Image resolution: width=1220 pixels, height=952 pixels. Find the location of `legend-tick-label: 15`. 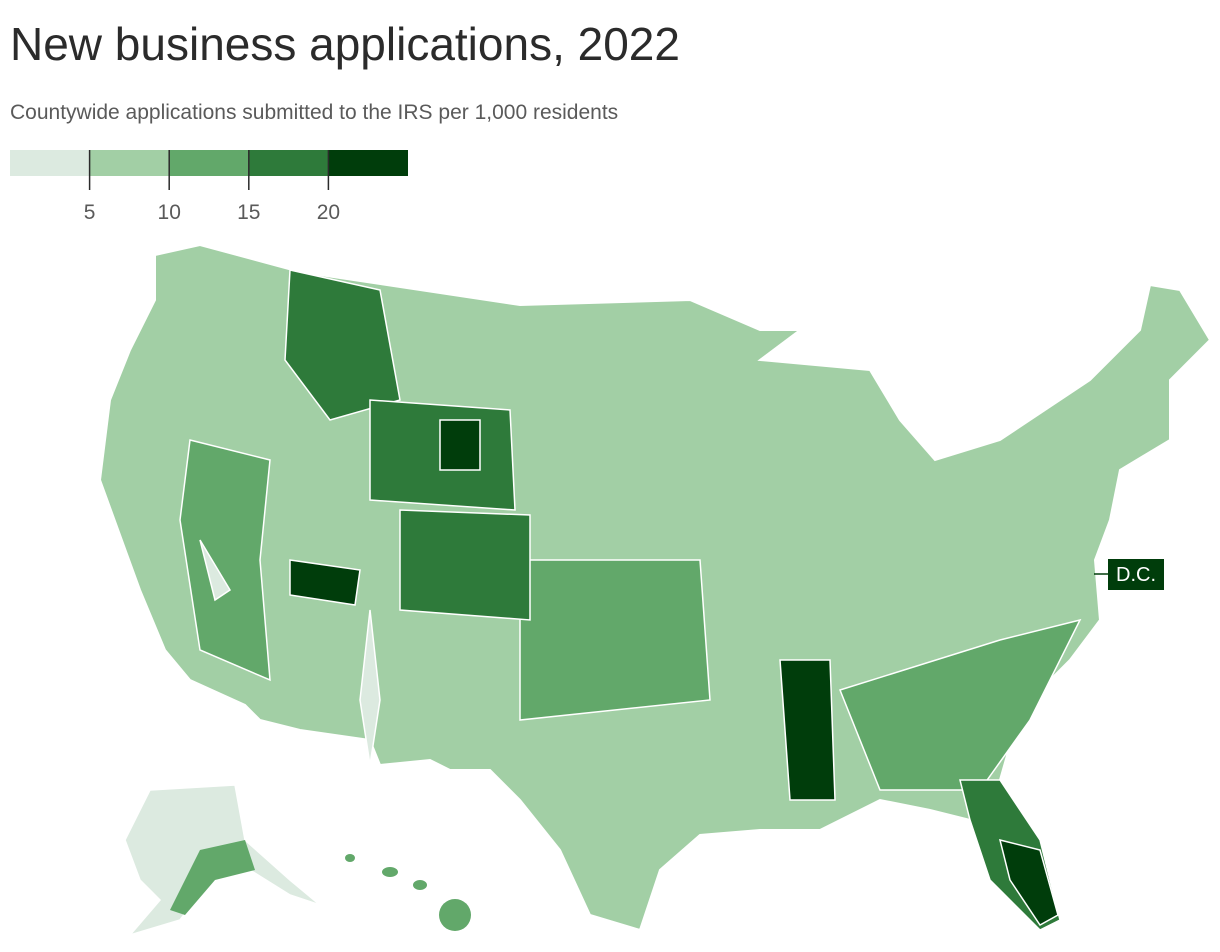

legend-tick-label: 15 is located at coordinates (248, 212).